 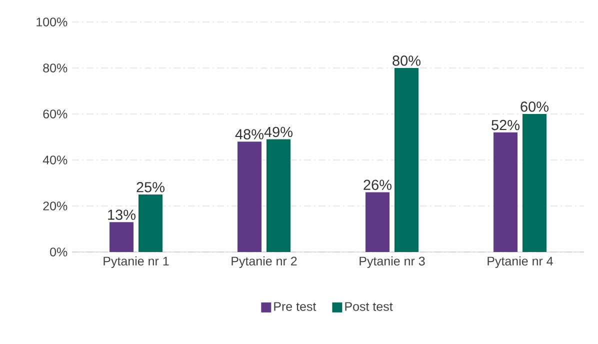 What do you see at coordinates (55, 68) in the screenshot?
I see `y-tick-label: 80%` at bounding box center [55, 68].